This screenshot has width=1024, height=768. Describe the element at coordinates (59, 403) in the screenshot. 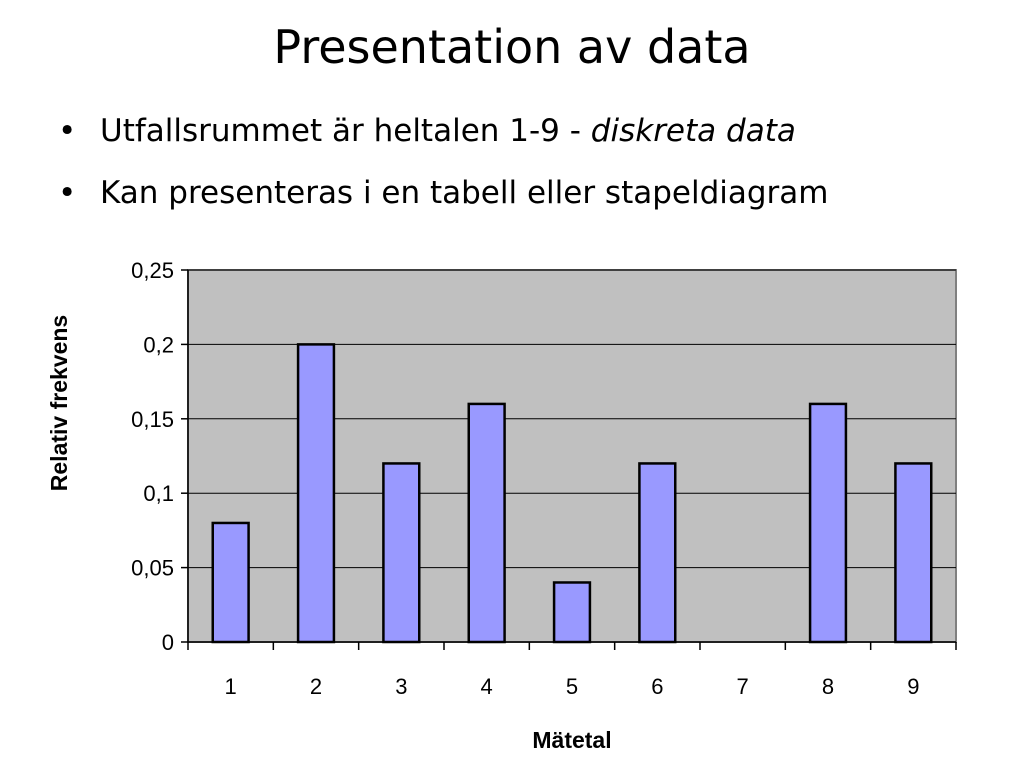

I see `y-axis-label: Relativ frekvens` at that location.